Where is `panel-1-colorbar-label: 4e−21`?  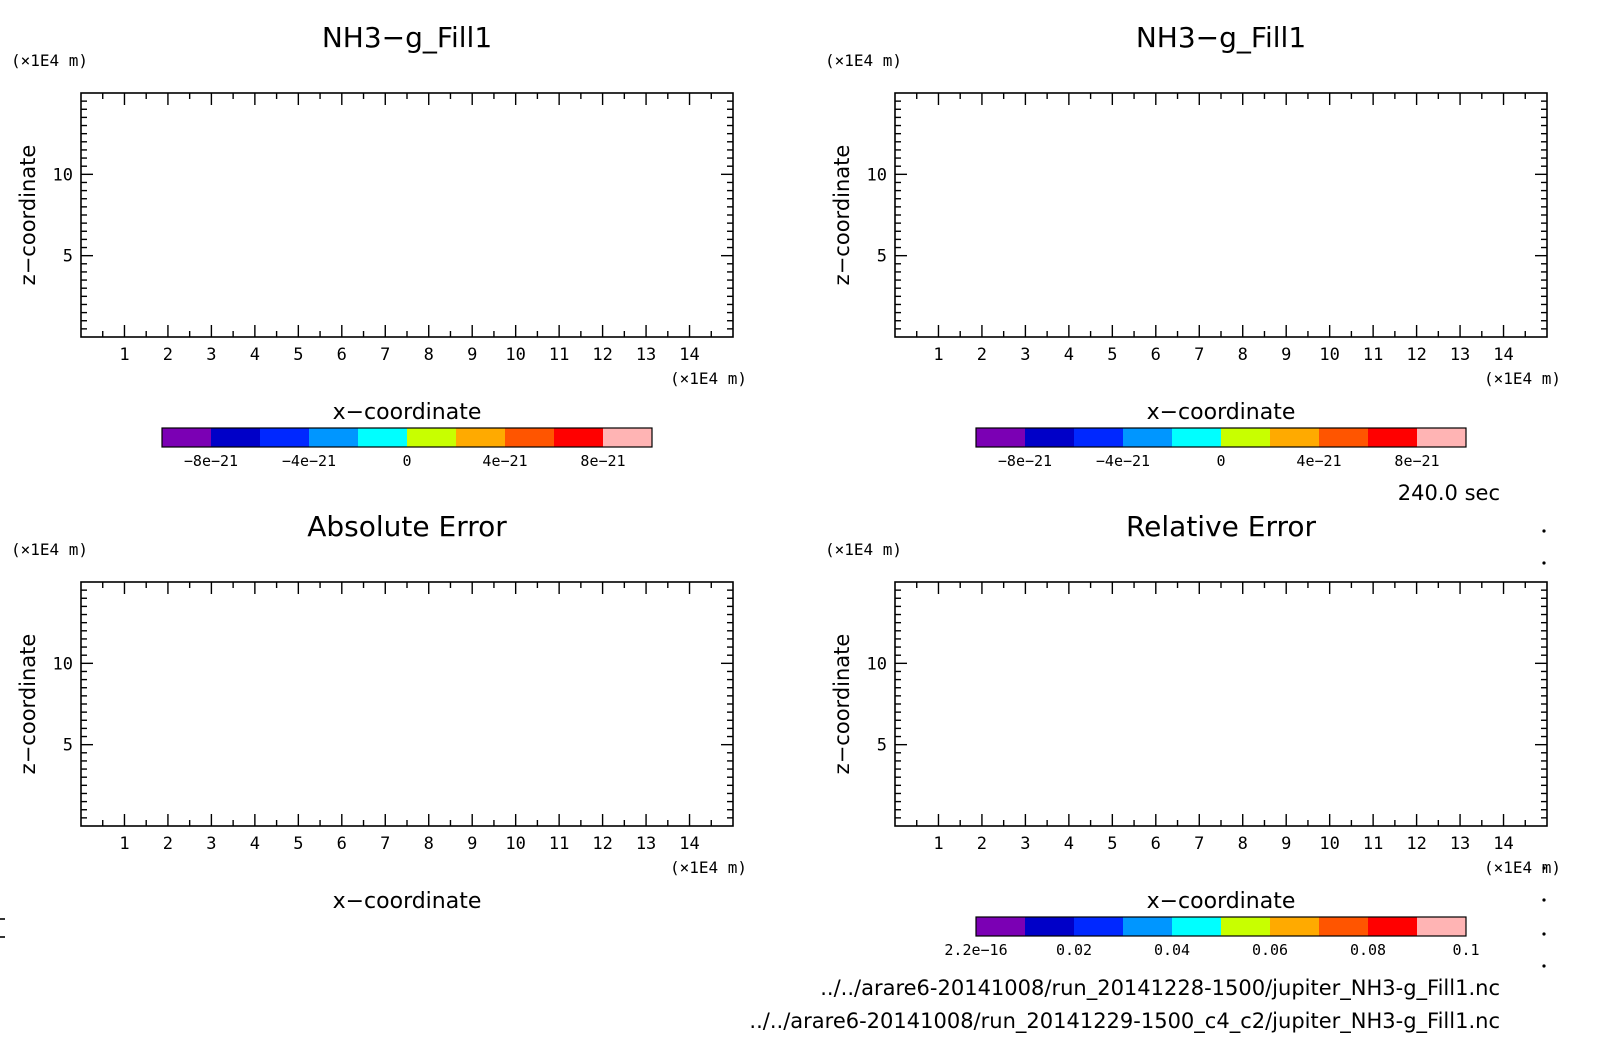 panel-1-colorbar-label: 4e−21 is located at coordinates (504, 461).